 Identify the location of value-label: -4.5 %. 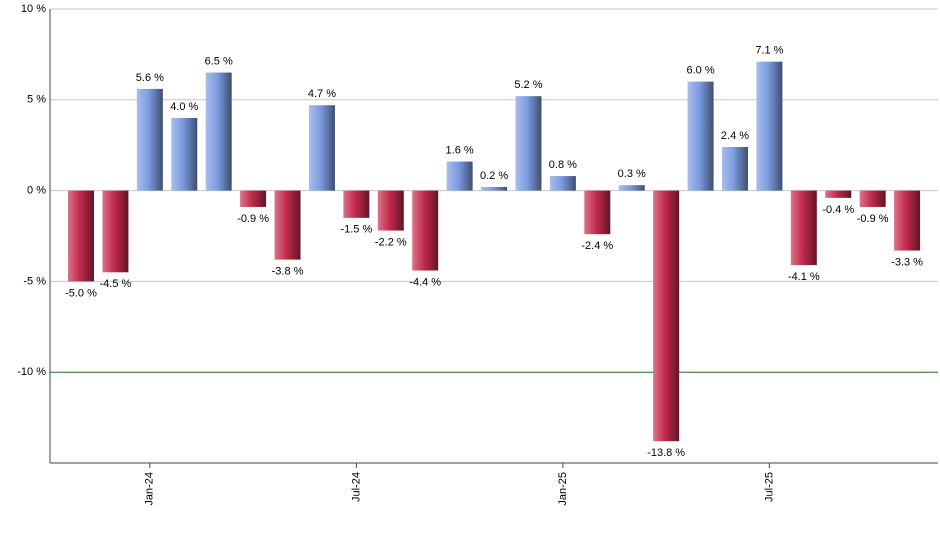
(116, 284).